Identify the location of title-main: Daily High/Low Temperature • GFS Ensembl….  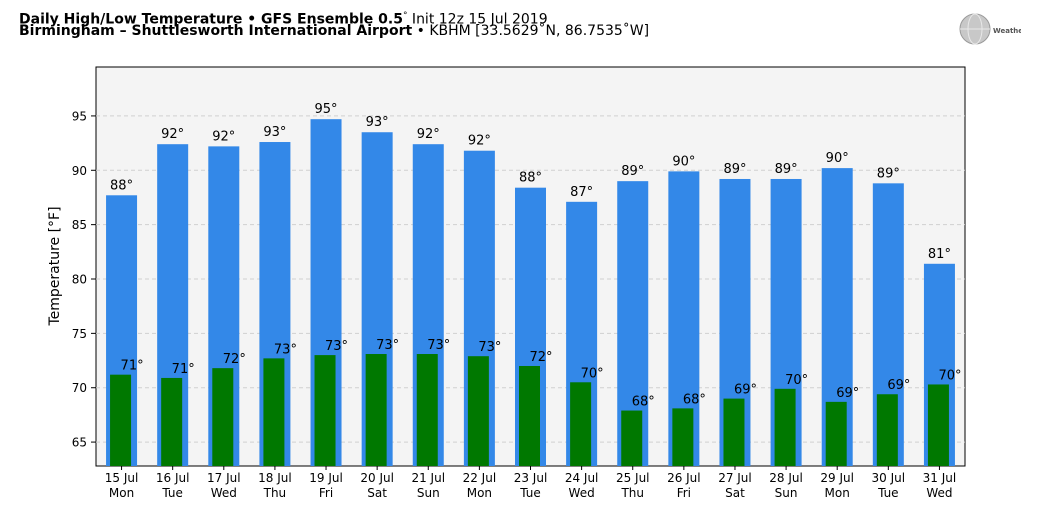
(211, 19).